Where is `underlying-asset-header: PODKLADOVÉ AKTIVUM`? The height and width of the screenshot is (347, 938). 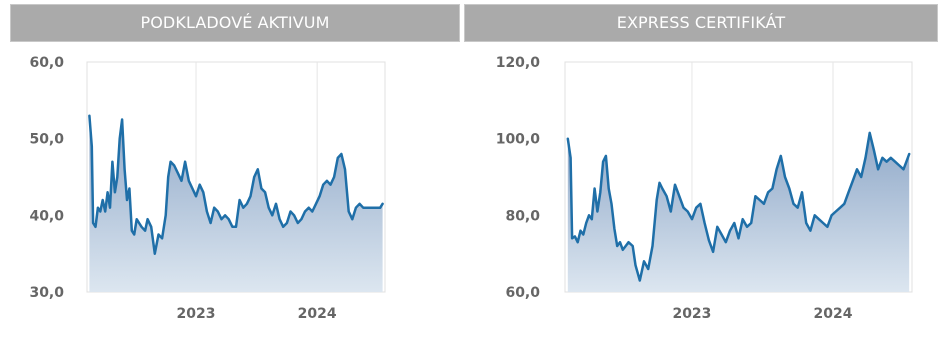 underlying-asset-header: PODKLADOVÉ AKTIVUM is located at coordinates (235, 23).